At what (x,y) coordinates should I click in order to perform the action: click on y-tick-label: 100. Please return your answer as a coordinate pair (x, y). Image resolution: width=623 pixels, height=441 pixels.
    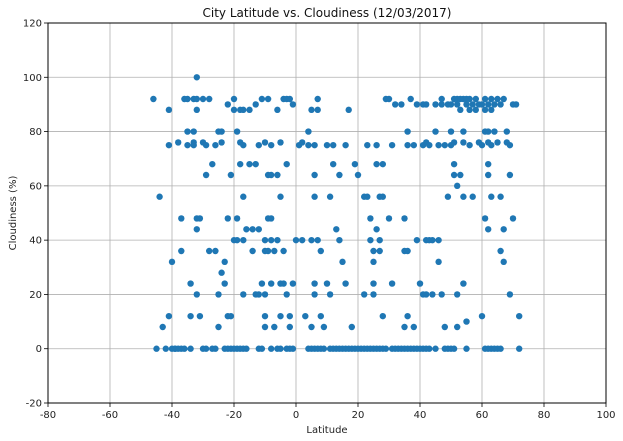
    Looking at the image, I should click on (32, 78).